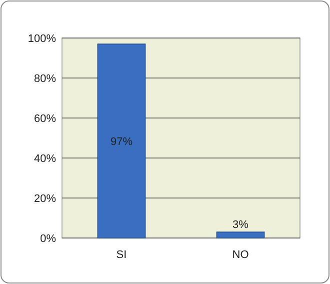 Image resolution: width=330 pixels, height=284 pixels. I want to click on x-tick-label: SI, so click(121, 255).